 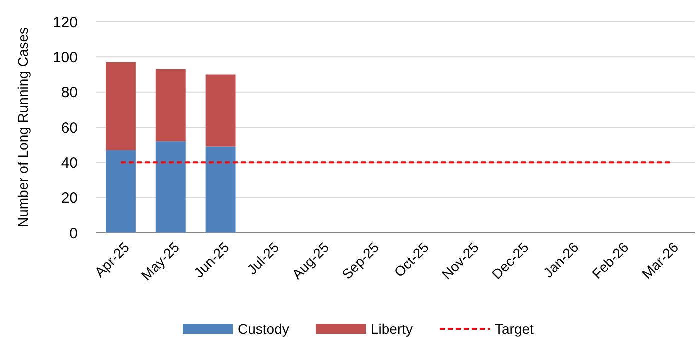 What do you see at coordinates (65, 57) in the screenshot?
I see `y-tick-label: 100` at bounding box center [65, 57].